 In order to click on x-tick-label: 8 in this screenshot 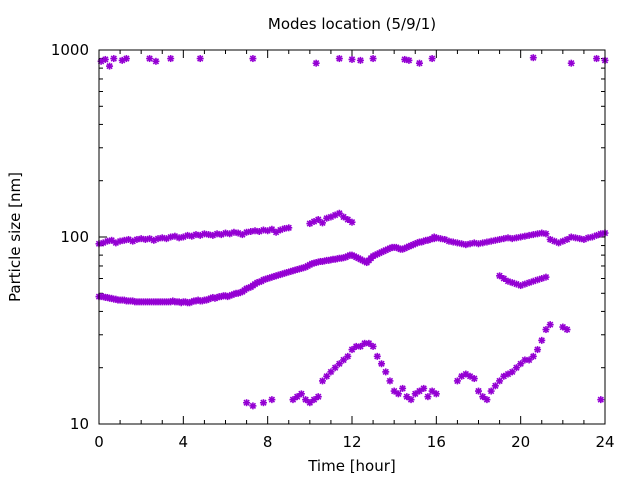, I will do `click(268, 442)`.